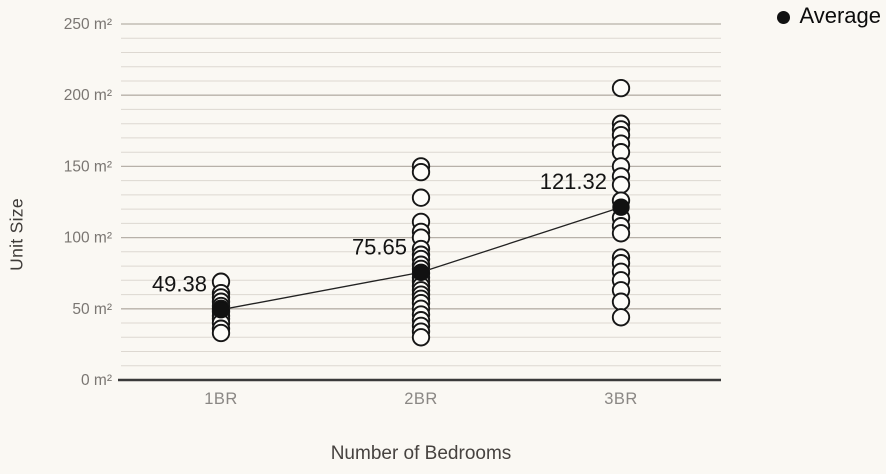  Describe the element at coordinates (88, 95) in the screenshot. I see `y-tick-label: 200 m²` at that location.